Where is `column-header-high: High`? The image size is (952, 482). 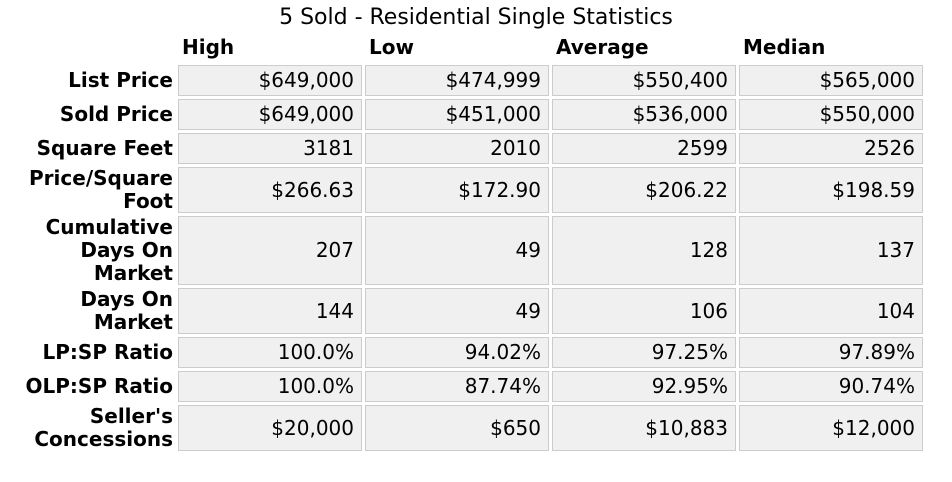 column-header-high: High is located at coordinates (208, 47).